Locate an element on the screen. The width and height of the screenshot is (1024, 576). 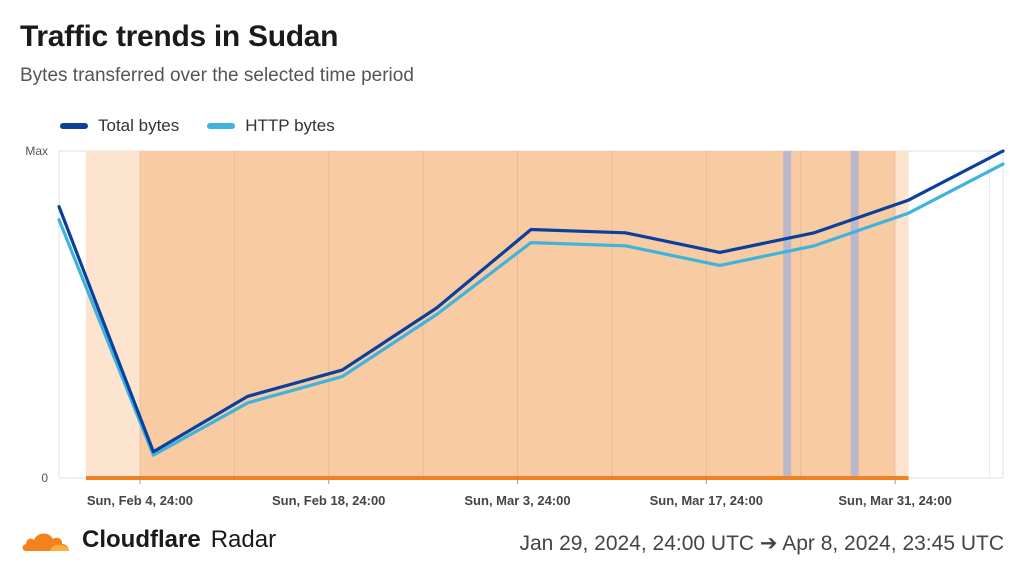
legend-item-total: Total bytes is located at coordinates (119, 126).